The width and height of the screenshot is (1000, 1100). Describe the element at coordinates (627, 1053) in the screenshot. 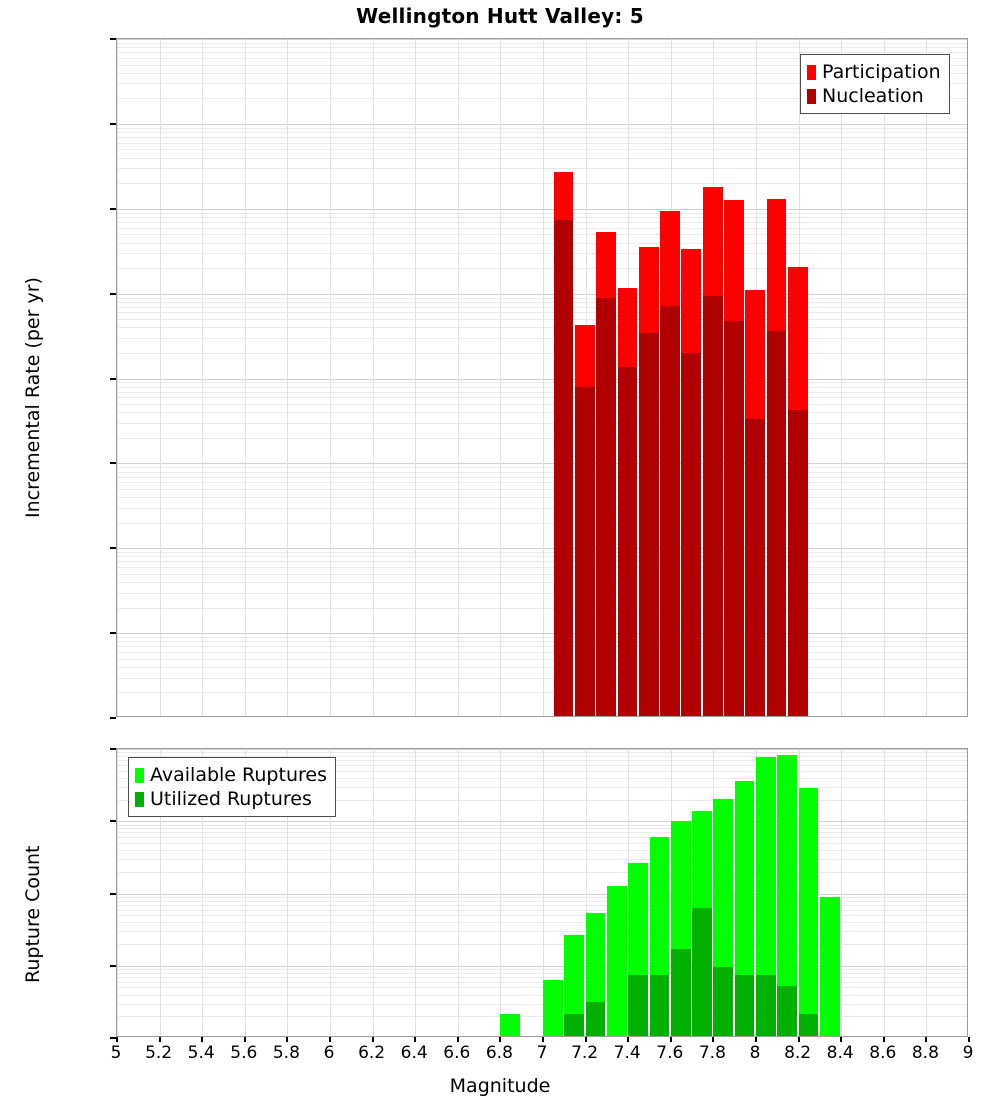

I see `x-axis-tick-label: 7.4` at that location.